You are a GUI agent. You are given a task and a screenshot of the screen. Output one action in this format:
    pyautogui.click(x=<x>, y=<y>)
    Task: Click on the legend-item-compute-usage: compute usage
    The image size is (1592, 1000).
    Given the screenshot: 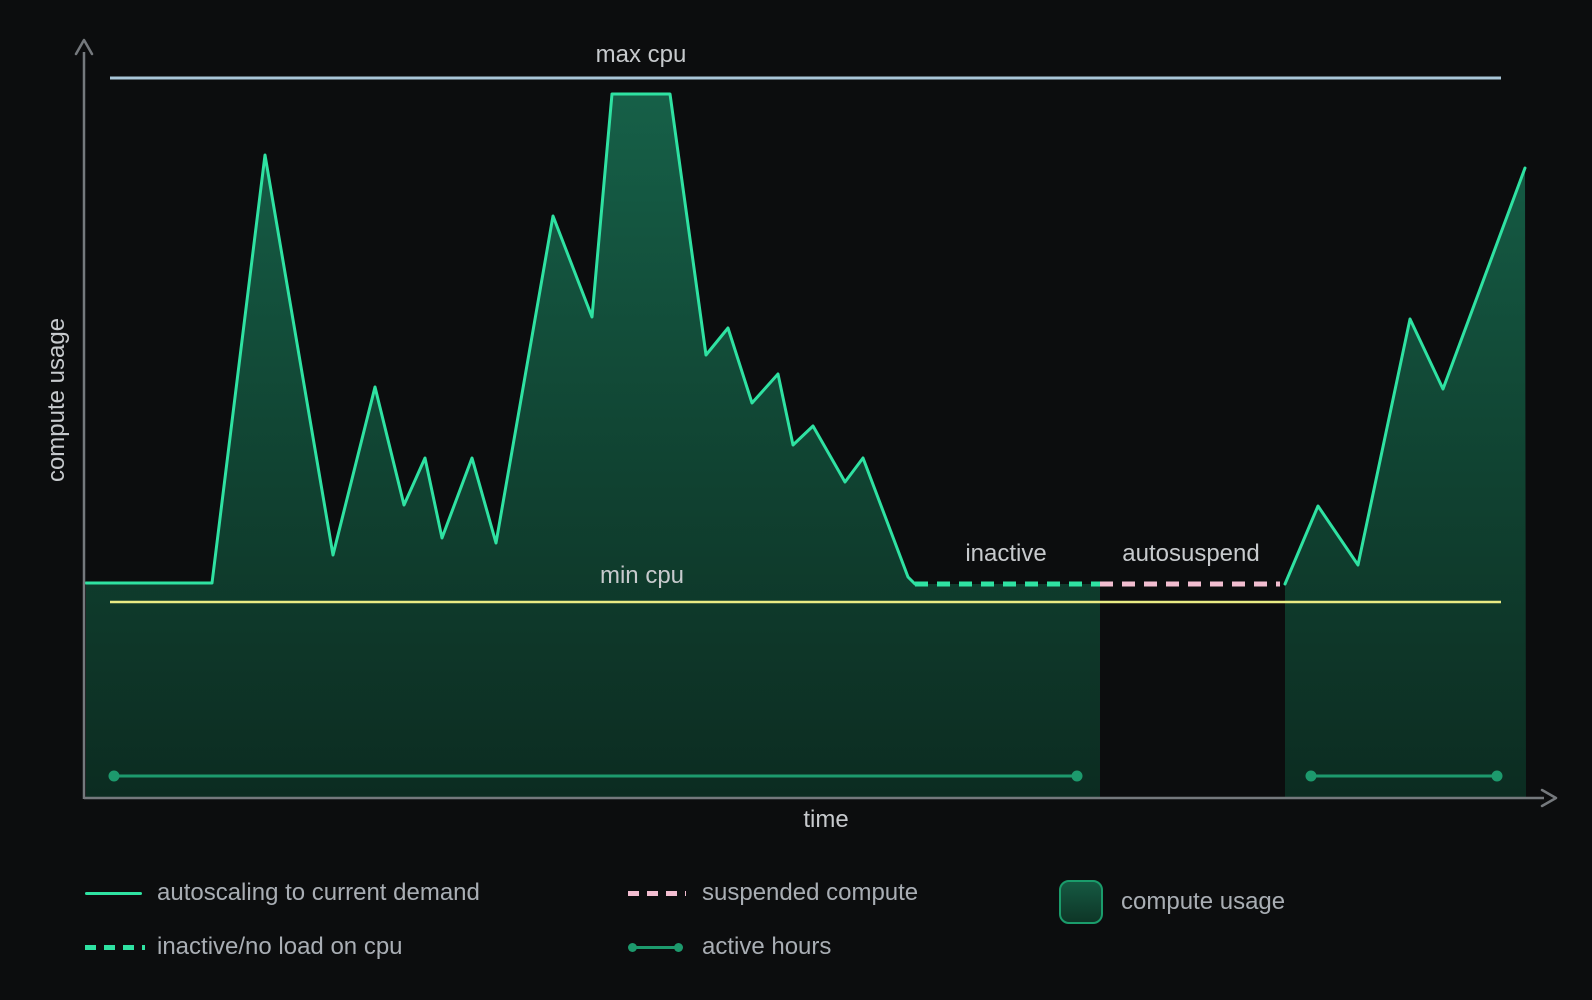 What is the action you would take?
    pyautogui.click(x=1172, y=902)
    